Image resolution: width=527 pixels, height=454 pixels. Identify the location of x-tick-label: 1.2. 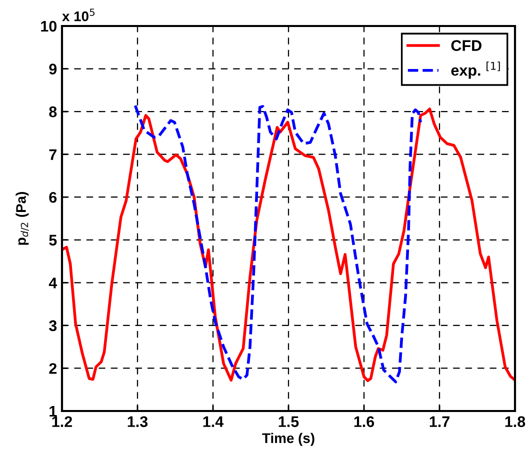
(62, 421).